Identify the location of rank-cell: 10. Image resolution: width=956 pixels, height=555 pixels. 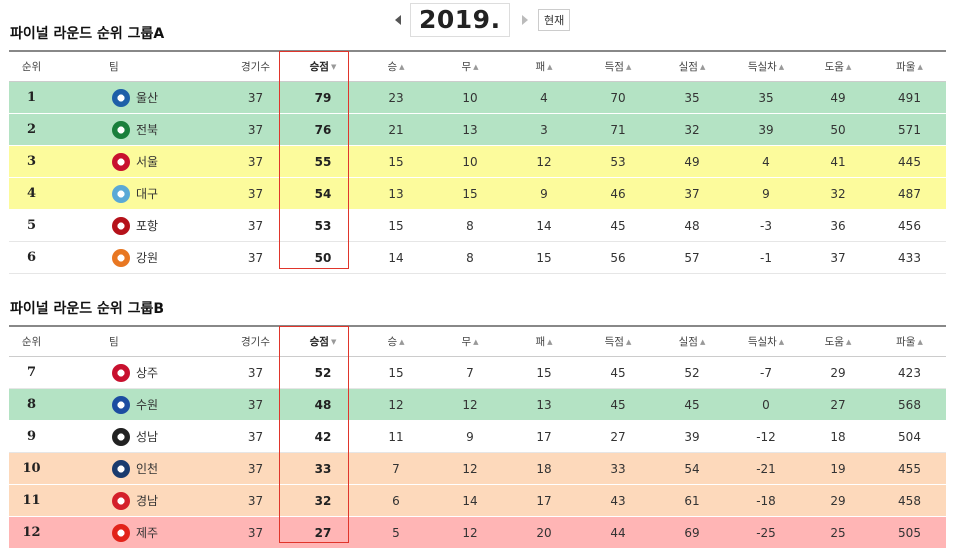
(31, 468).